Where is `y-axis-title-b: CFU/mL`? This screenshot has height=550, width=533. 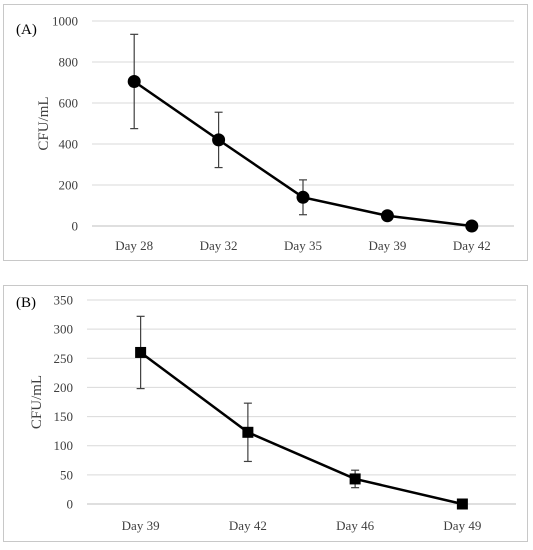 y-axis-title-b: CFU/mL is located at coordinates (37, 402).